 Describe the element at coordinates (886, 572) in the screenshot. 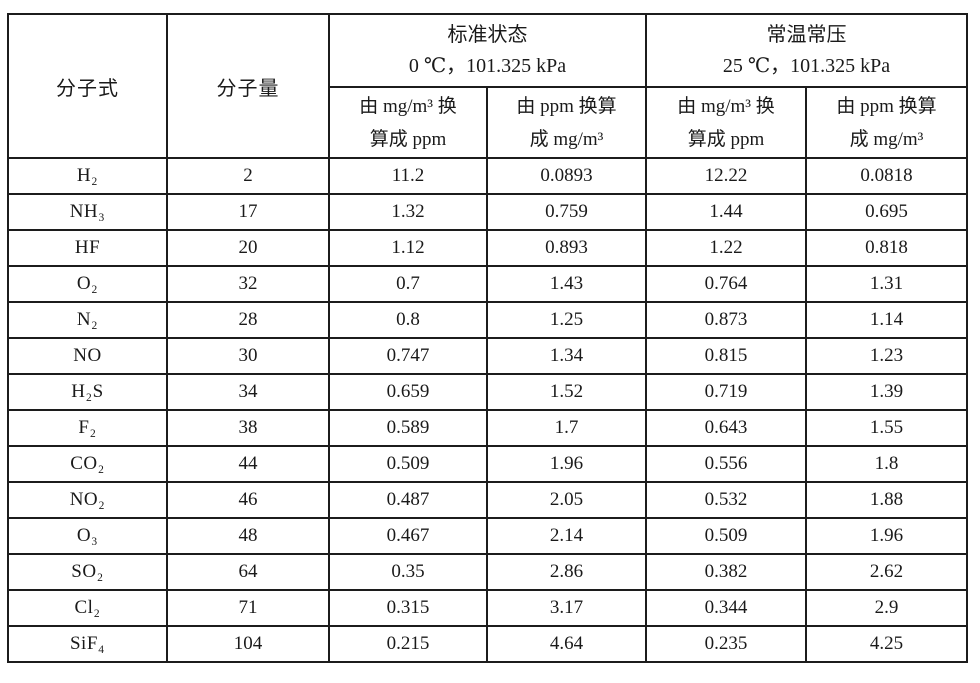

I see `cell-ntp-ppm-to-mg: 2.62` at that location.